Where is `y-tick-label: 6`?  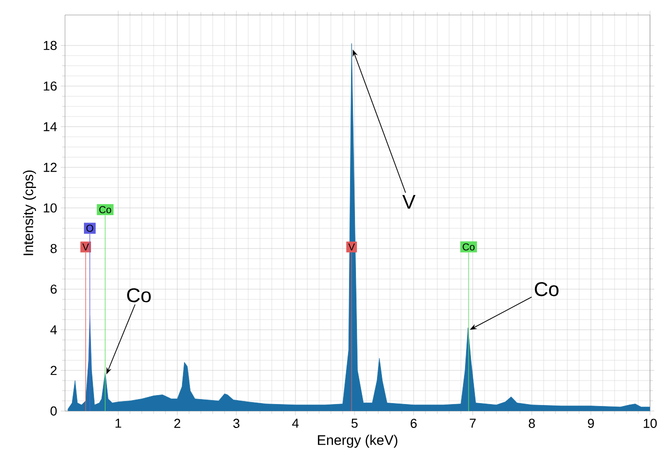
y-tick-label: 6 is located at coordinates (53, 289).